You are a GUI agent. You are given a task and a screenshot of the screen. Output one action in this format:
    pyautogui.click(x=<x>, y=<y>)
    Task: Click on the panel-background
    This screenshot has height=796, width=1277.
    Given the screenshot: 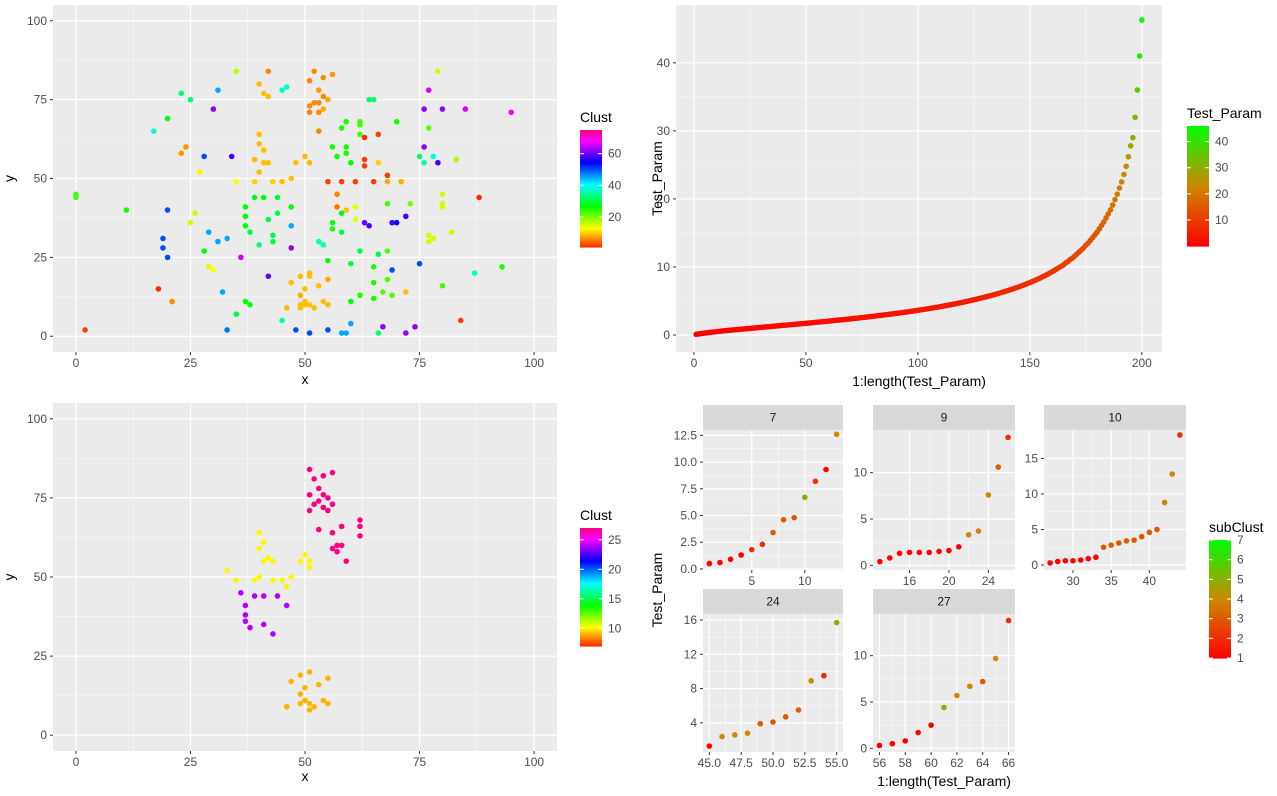 What is the action you would take?
    pyautogui.click(x=773, y=500)
    